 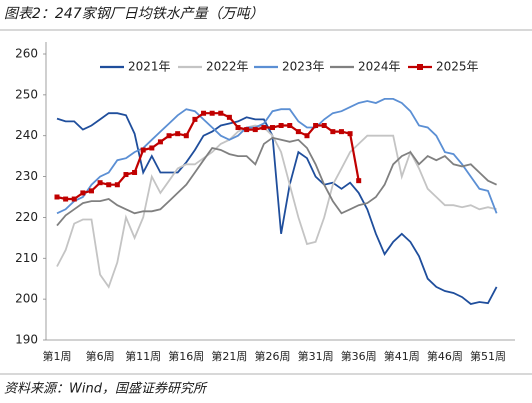 What do you see at coordinates (420, 67) in the screenshot?
I see `legend-marker` at bounding box center [420, 67].